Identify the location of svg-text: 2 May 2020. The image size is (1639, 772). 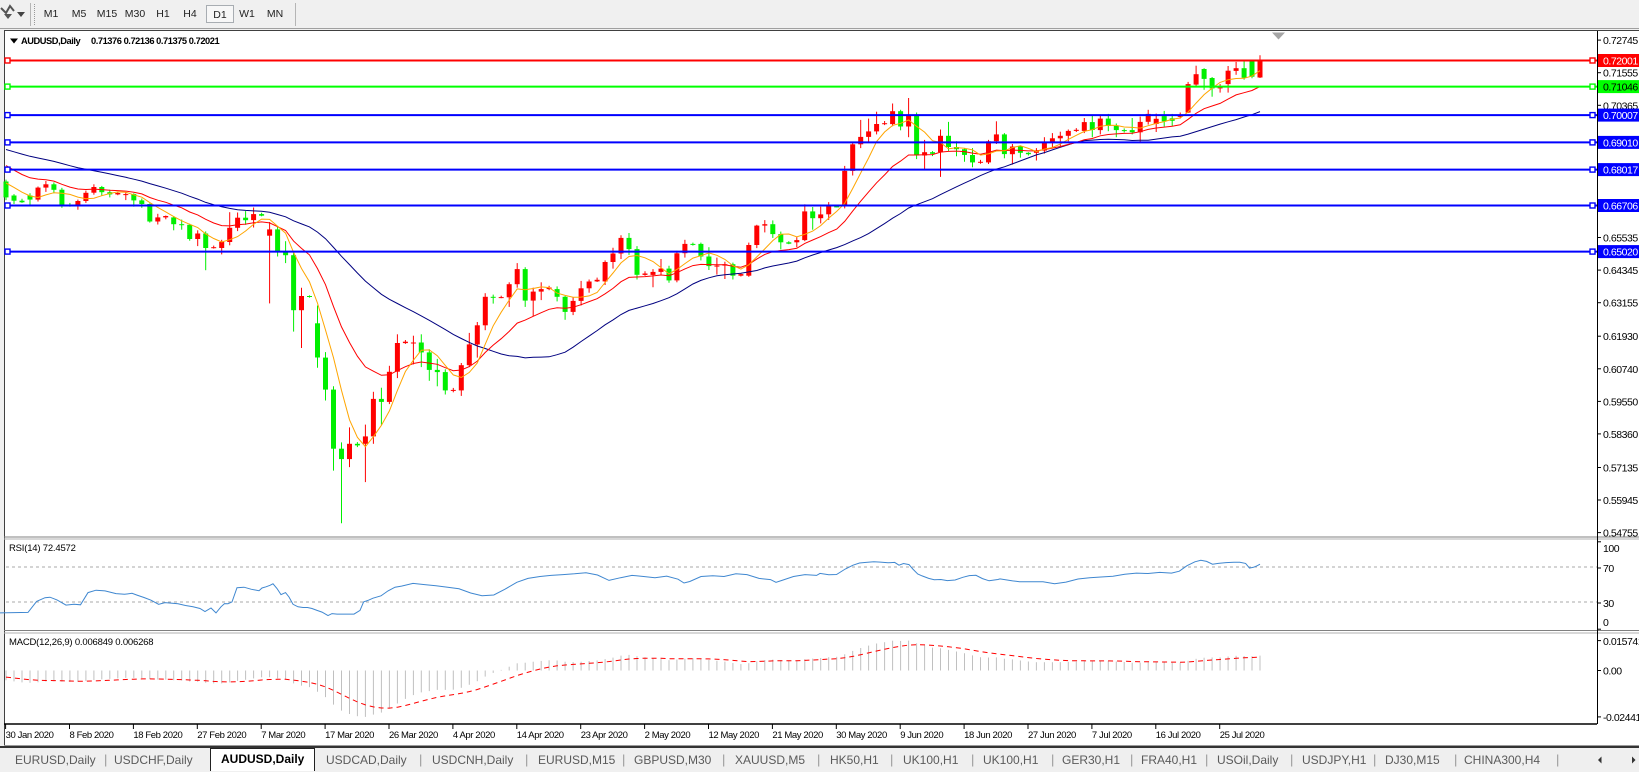
(668, 735).